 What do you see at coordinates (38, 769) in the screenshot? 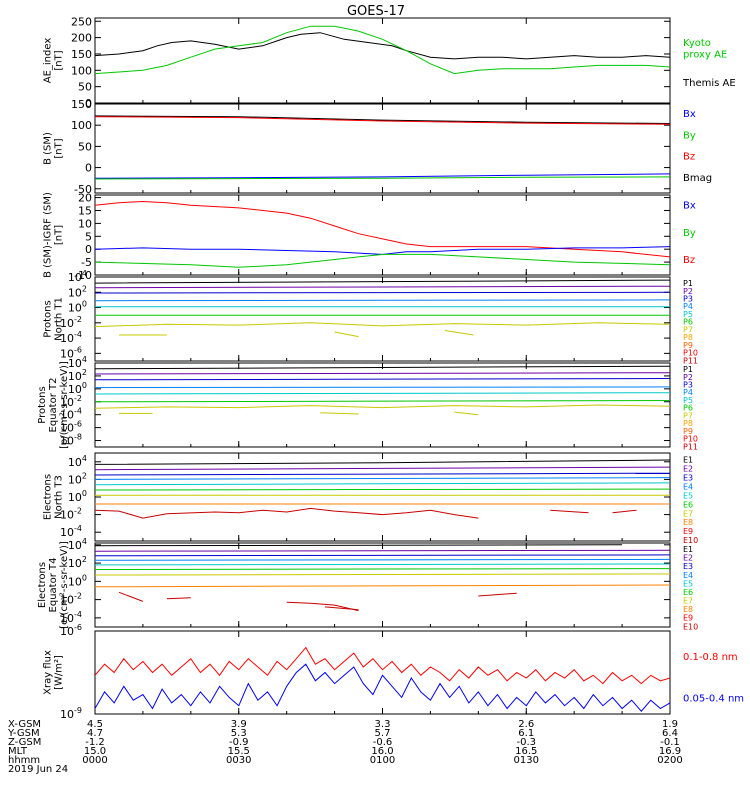
I see `xaxis-date: 2019 Jun 24` at bounding box center [38, 769].